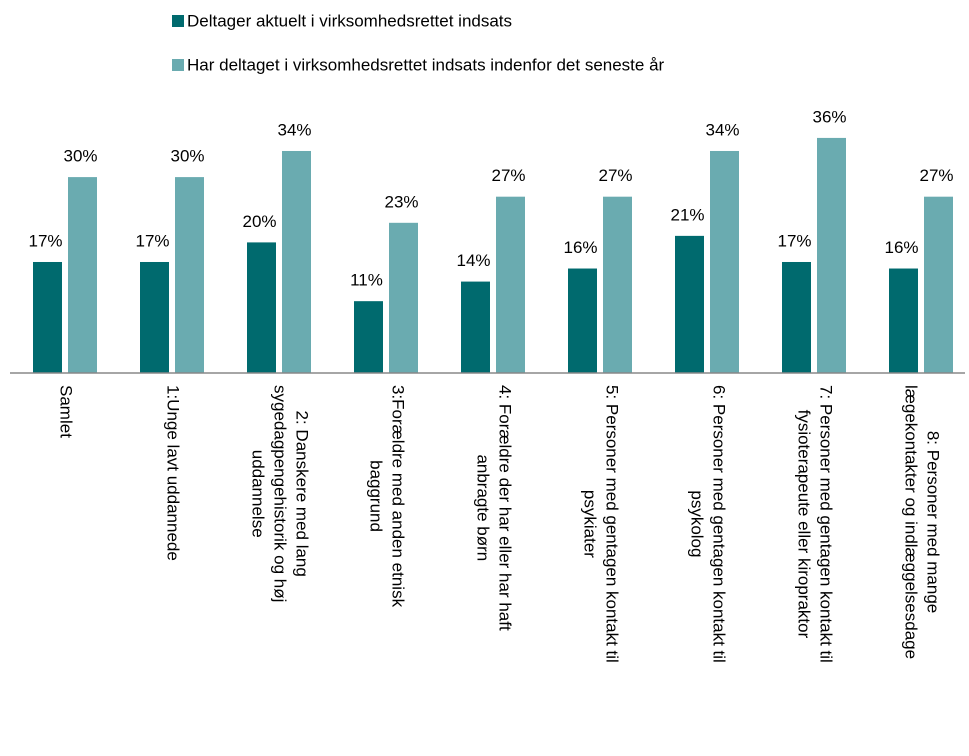 Image resolution: width=969 pixels, height=756 pixels. What do you see at coordinates (366, 280) in the screenshot?
I see `value-label: 11%` at bounding box center [366, 280].